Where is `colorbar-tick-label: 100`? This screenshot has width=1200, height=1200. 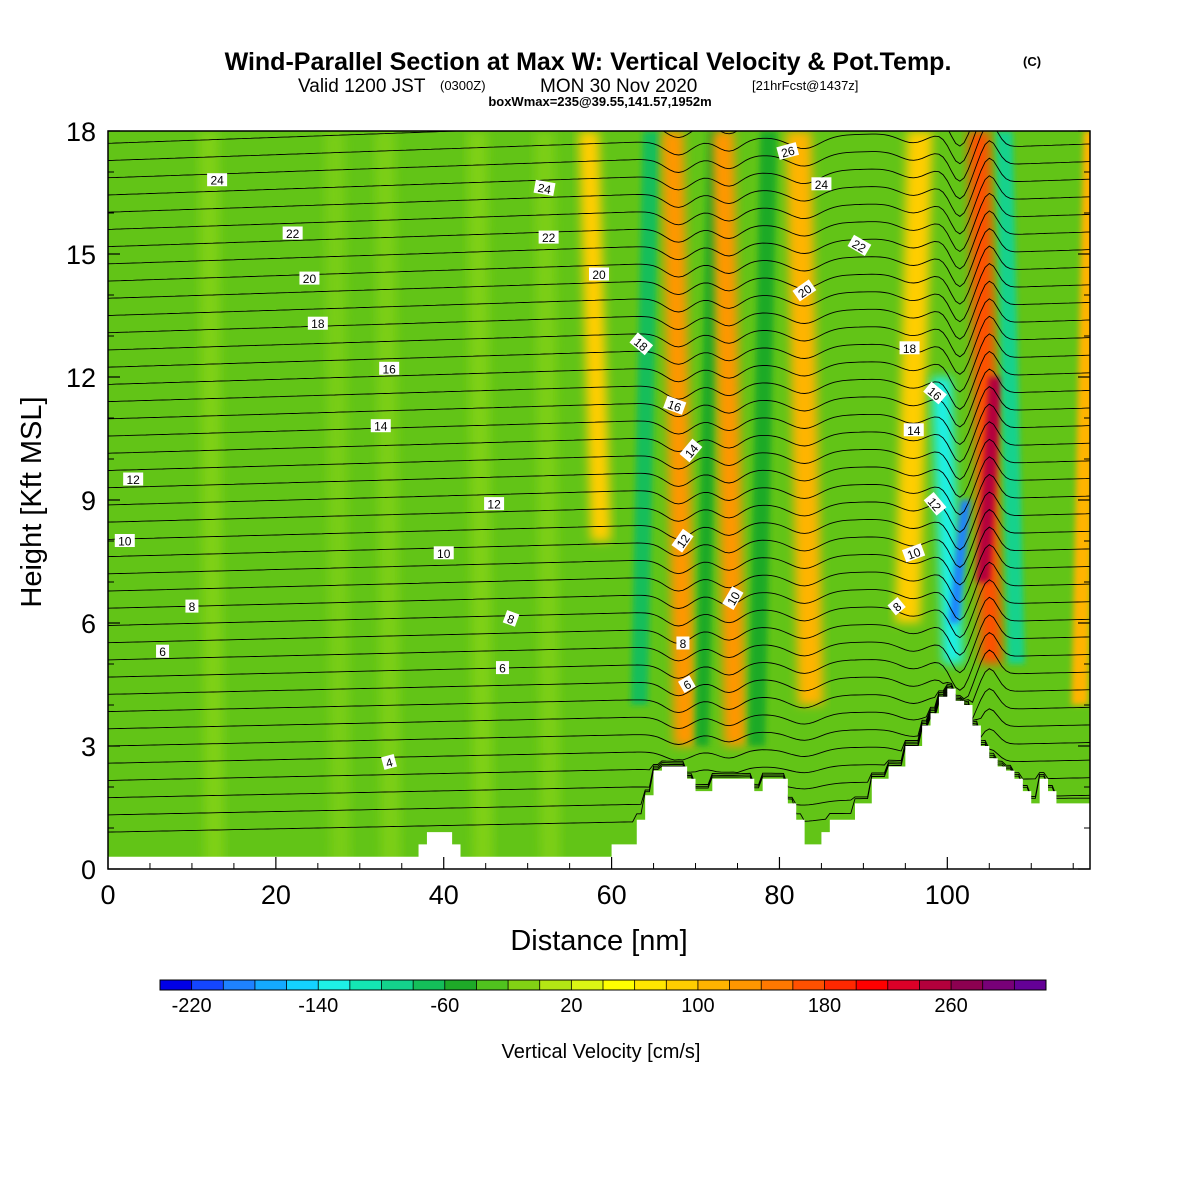
colorbar-tick-label: 100 is located at coordinates (697, 1006).